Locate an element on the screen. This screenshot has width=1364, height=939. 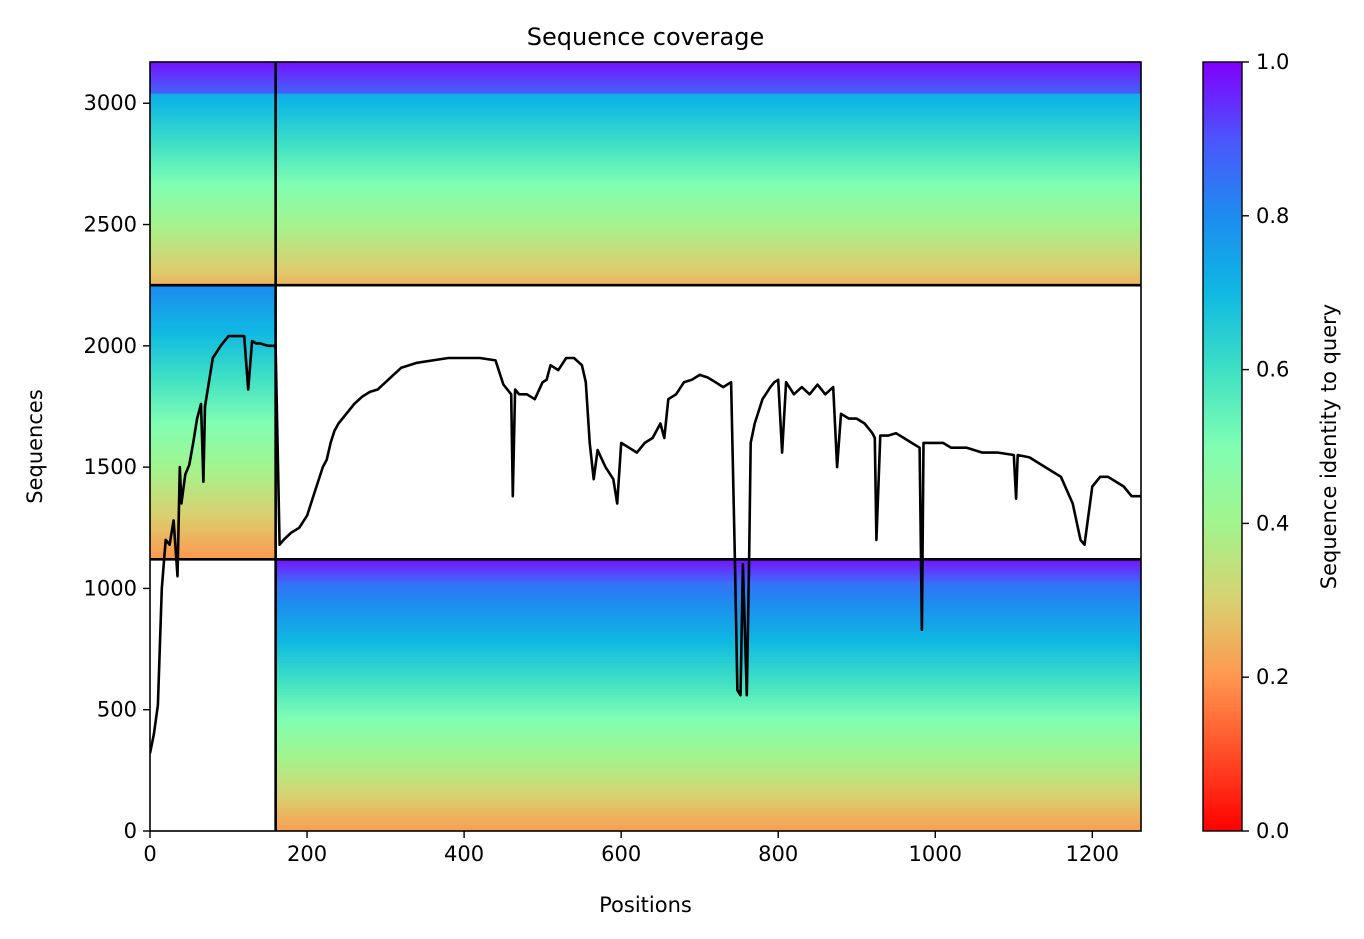
colorbar-tick-label: 0.6 is located at coordinates (1272, 370).